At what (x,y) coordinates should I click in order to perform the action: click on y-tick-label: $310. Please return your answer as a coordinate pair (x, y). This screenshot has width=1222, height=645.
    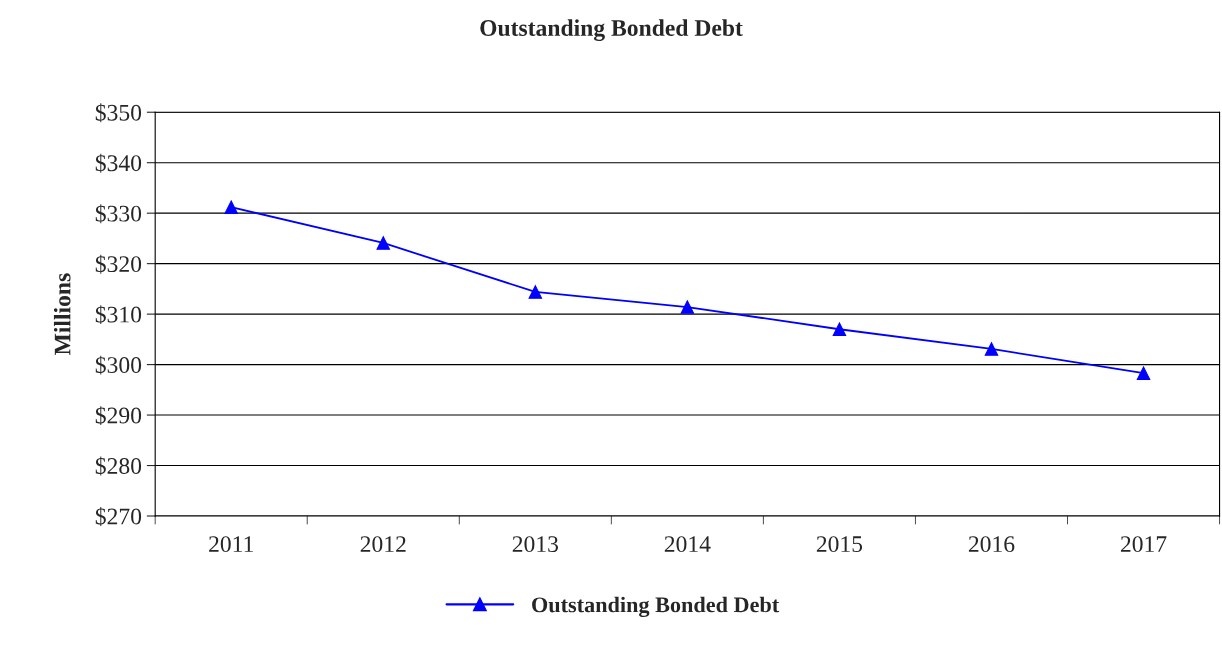
    Looking at the image, I should click on (118, 315).